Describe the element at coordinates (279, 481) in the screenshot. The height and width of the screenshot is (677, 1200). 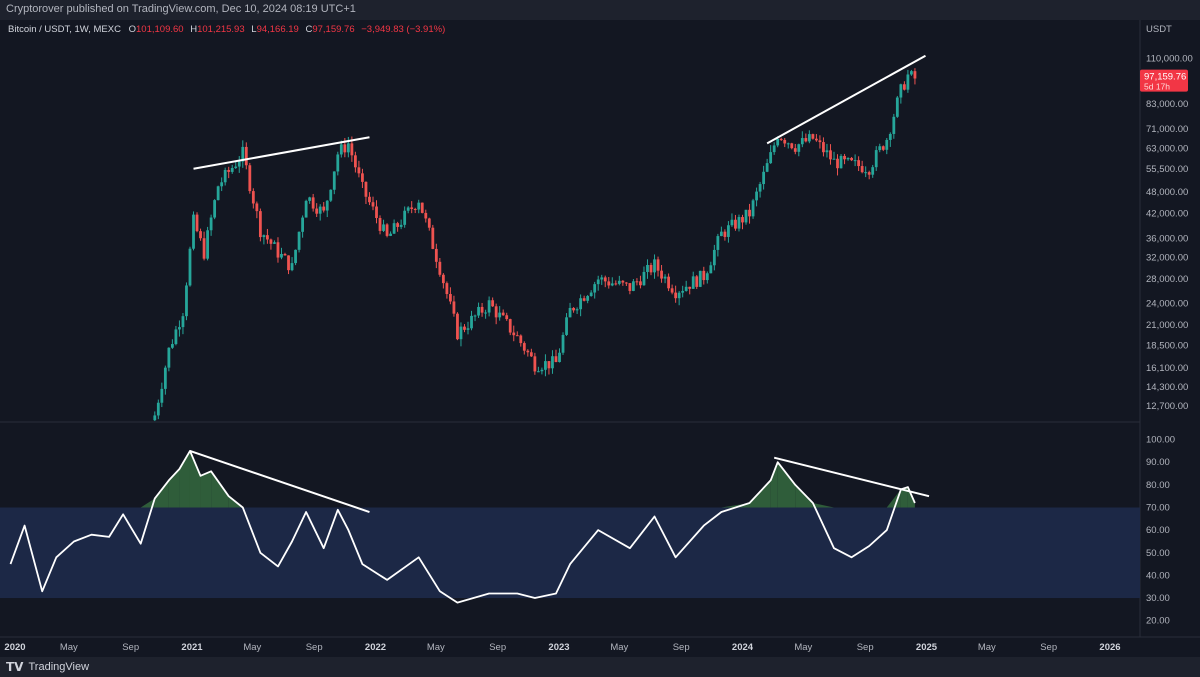
I see `rsi-trendline` at that location.